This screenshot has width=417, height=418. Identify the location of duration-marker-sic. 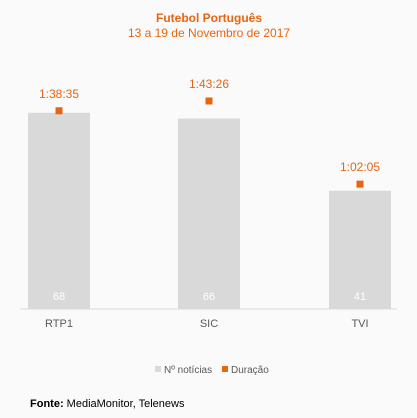
(209, 101).